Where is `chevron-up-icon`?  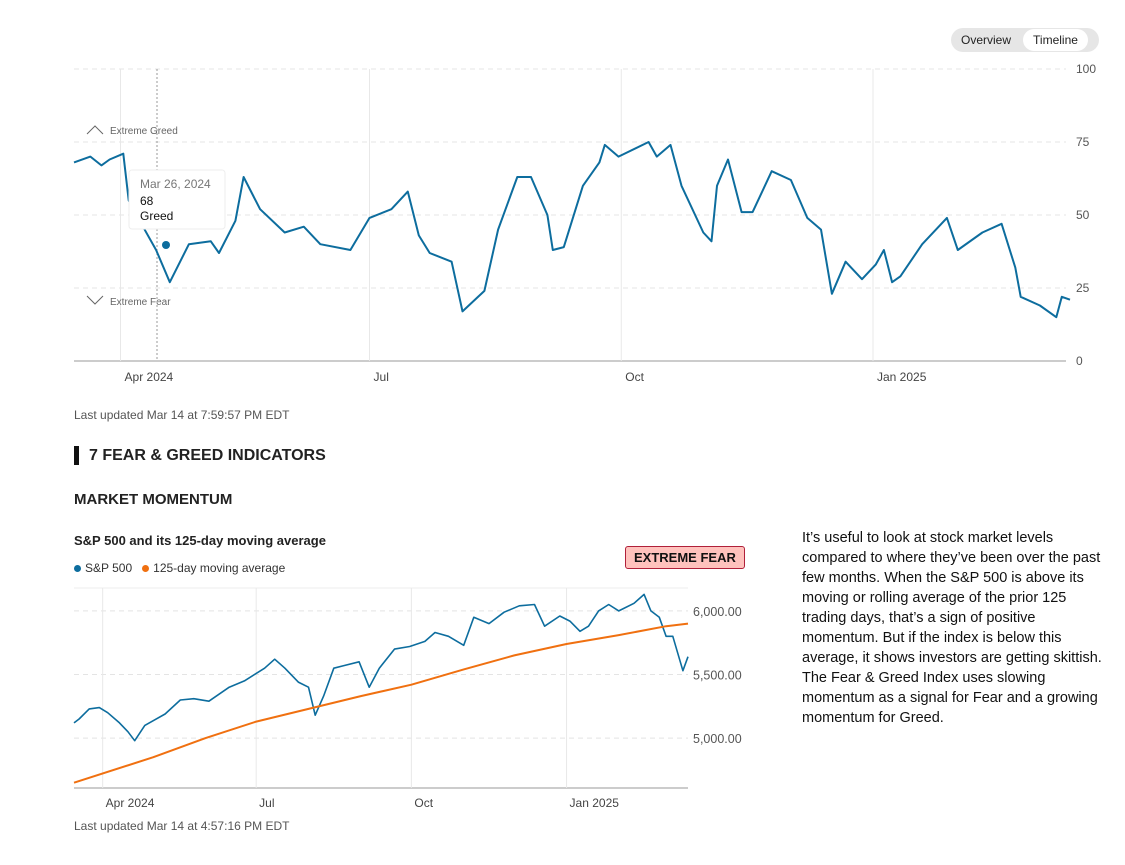 chevron-up-icon is located at coordinates (95, 130).